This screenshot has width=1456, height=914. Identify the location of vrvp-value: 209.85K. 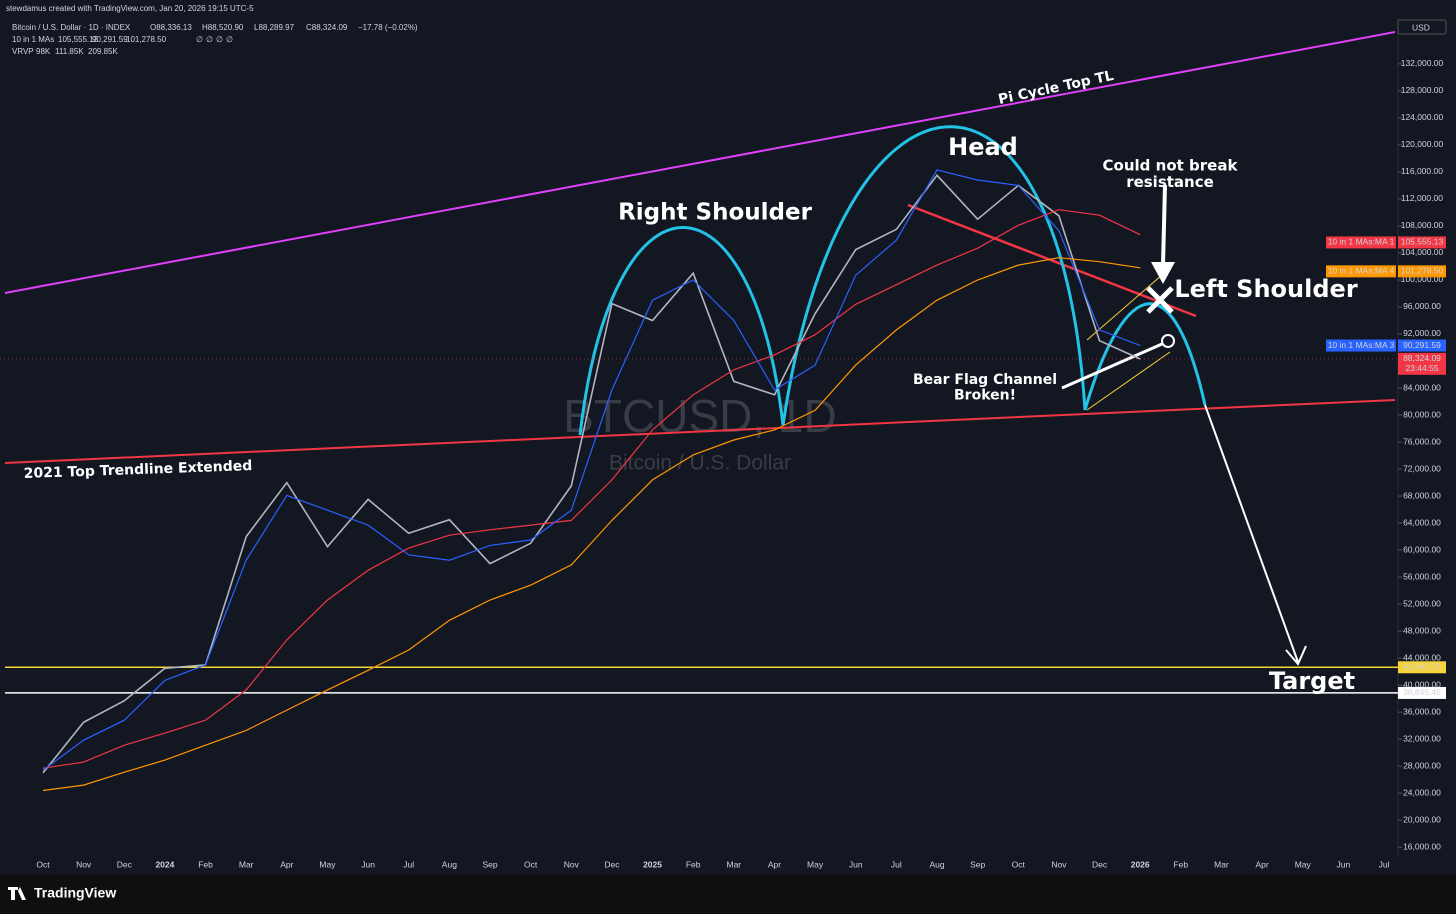
(103, 51).